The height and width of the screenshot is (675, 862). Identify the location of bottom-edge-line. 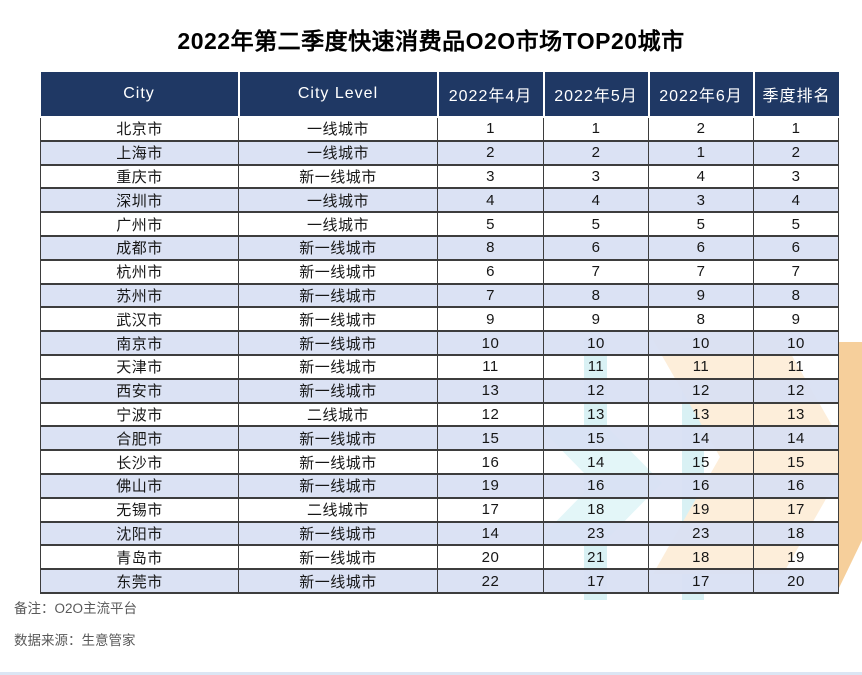
(431, 673).